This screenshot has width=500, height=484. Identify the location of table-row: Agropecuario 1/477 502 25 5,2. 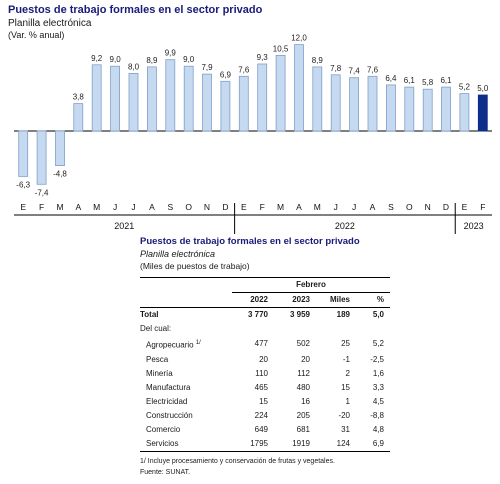
(265, 344).